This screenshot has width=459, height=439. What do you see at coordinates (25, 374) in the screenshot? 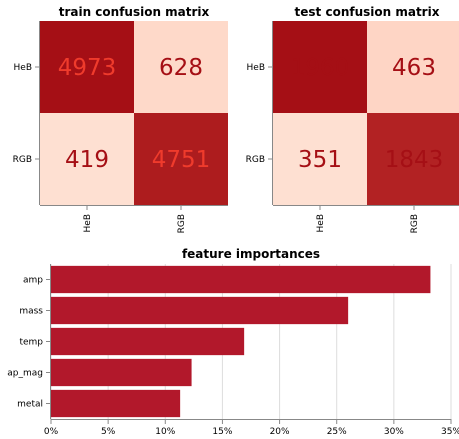
I see `y-tick-label: ap_mag` at bounding box center [25, 374].